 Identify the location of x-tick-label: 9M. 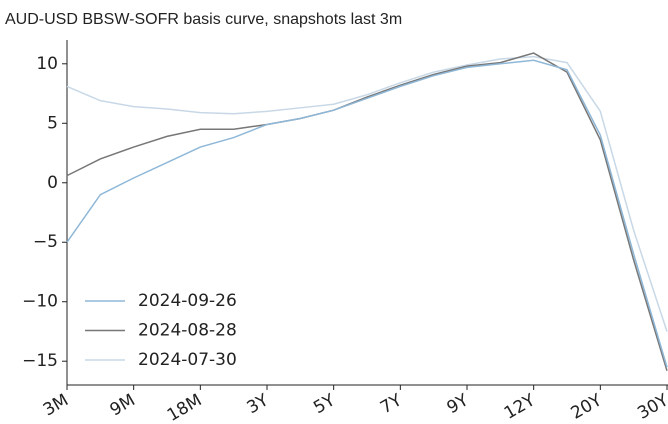
(123, 405).